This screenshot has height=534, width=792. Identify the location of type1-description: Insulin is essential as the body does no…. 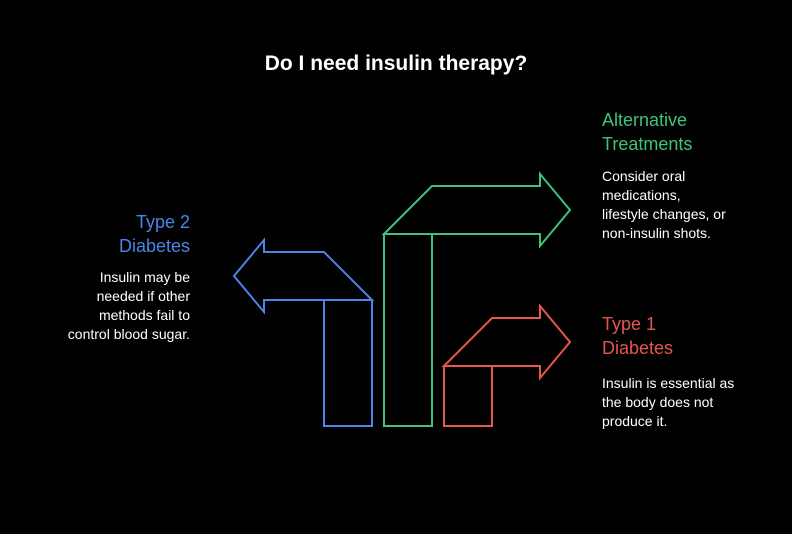
(668, 402).